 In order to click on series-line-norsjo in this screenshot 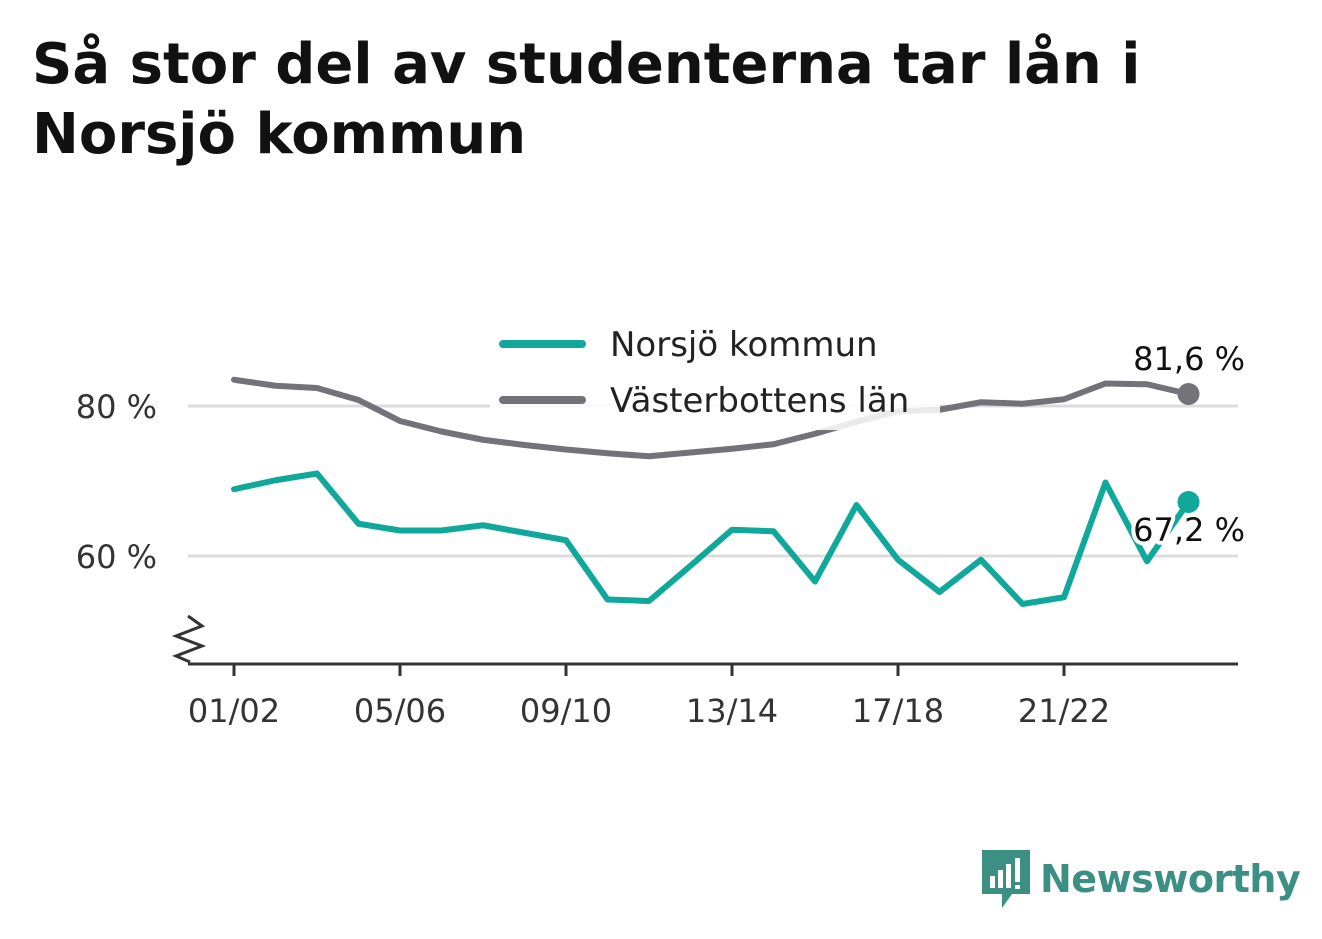, I will do `click(711, 538)`.